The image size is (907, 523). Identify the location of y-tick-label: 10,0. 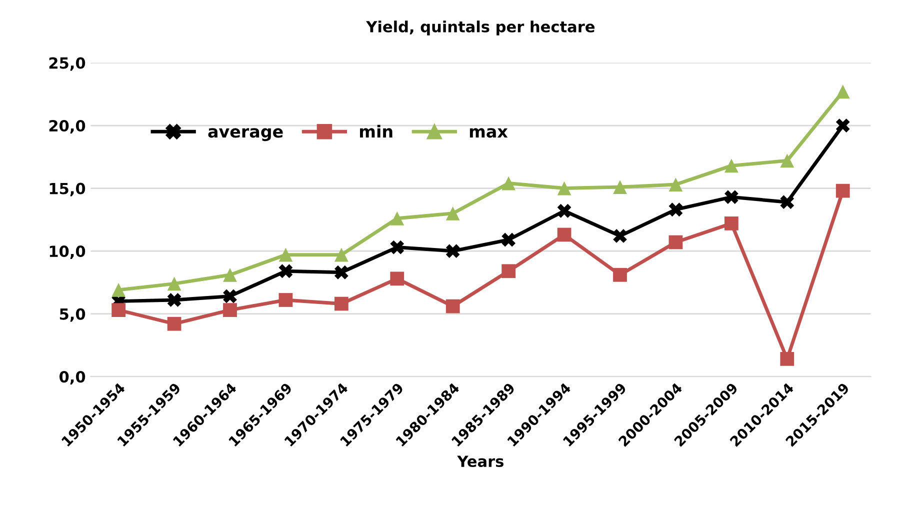
(68, 253).